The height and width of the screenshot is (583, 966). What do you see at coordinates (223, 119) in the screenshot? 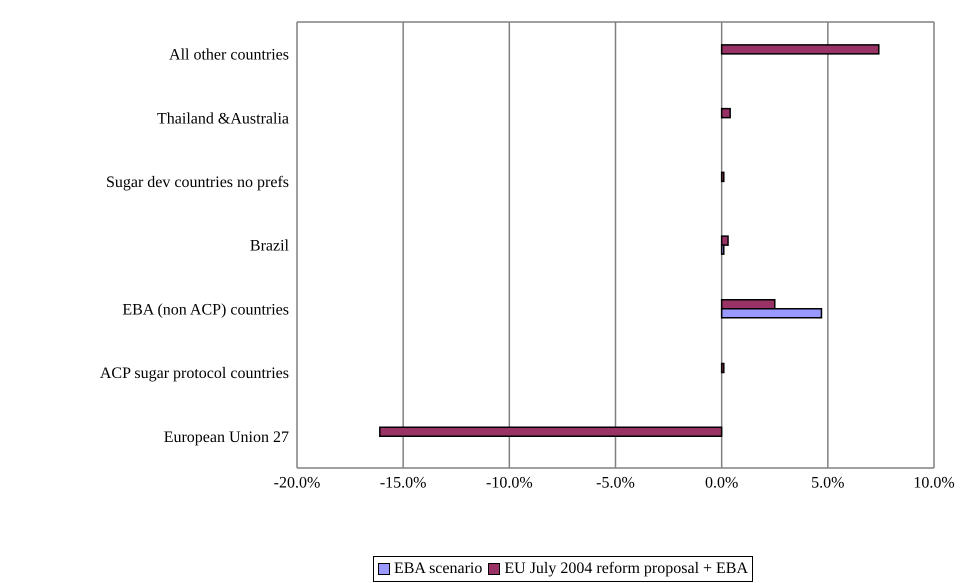
I see `y-tick-label: Thailand &Australia` at bounding box center [223, 119].